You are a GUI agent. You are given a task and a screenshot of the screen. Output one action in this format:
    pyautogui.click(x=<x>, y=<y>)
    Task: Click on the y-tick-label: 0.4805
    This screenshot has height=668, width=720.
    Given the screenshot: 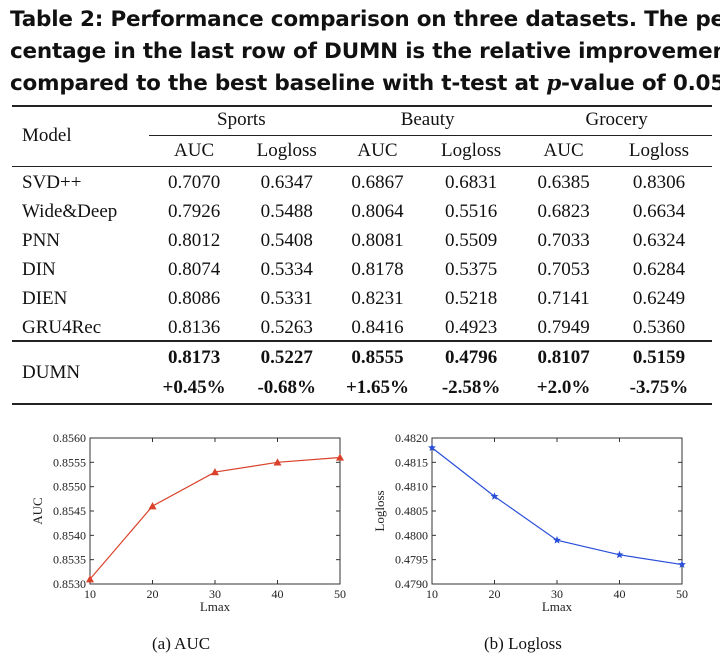 What is the action you would take?
    pyautogui.click(x=411, y=511)
    